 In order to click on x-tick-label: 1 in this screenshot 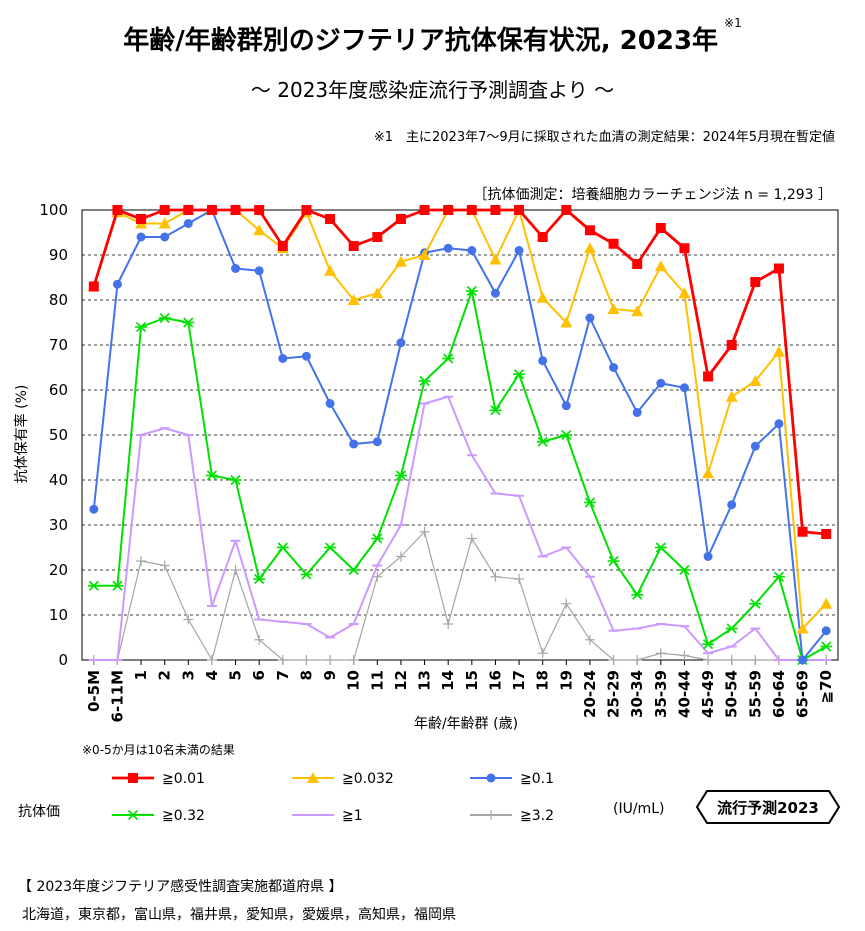, I will do `click(141, 675)`.